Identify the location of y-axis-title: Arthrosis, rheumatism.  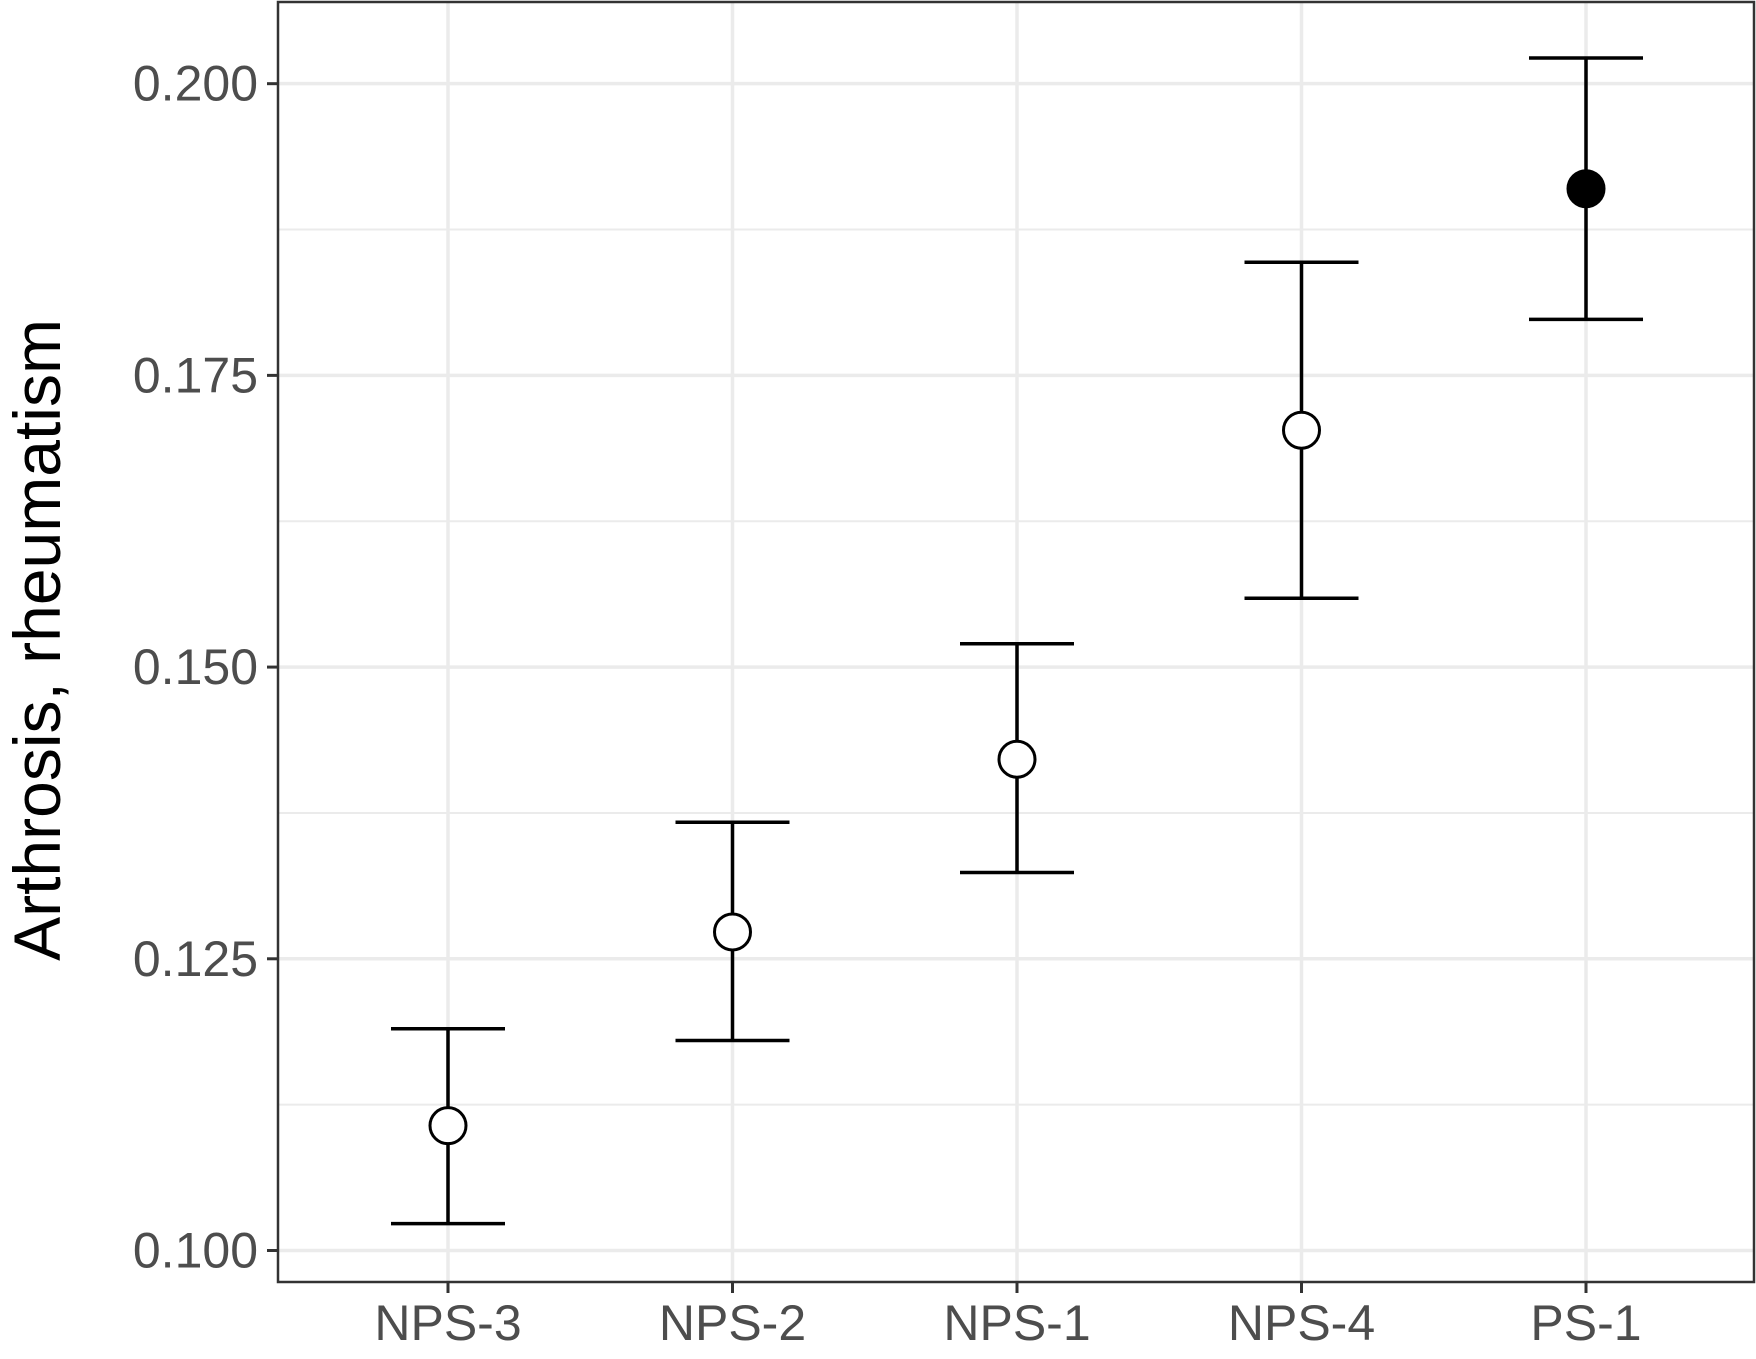
(37, 640).